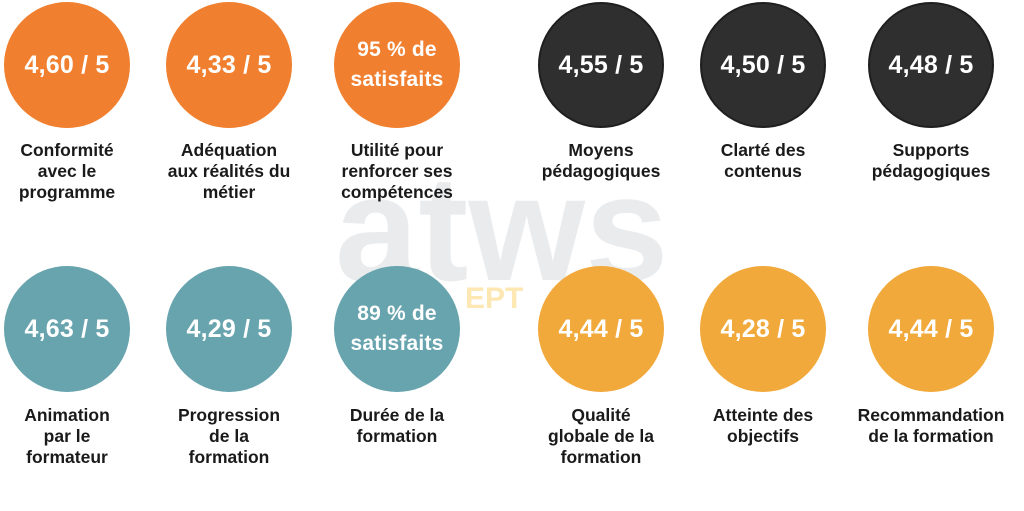 The image size is (1024, 511). I want to click on score-value: 4,63 / 5, so click(67, 328).